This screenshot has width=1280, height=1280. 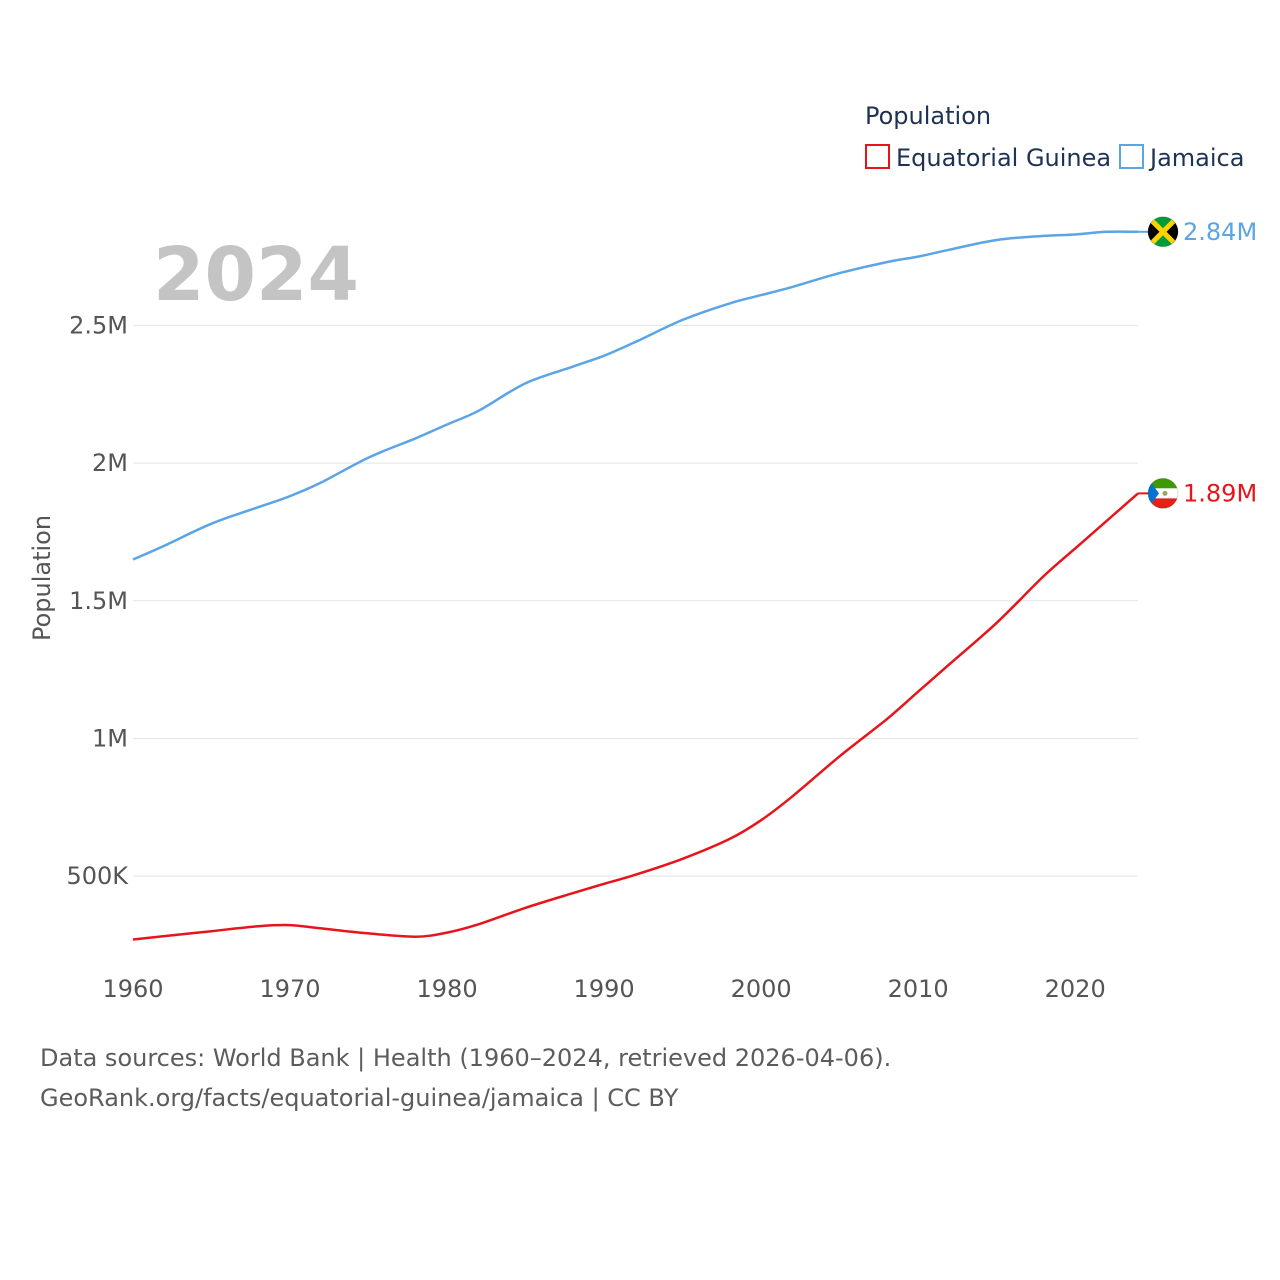 I want to click on legend-label-jamaica: Jamaica, so click(x=1196, y=158).